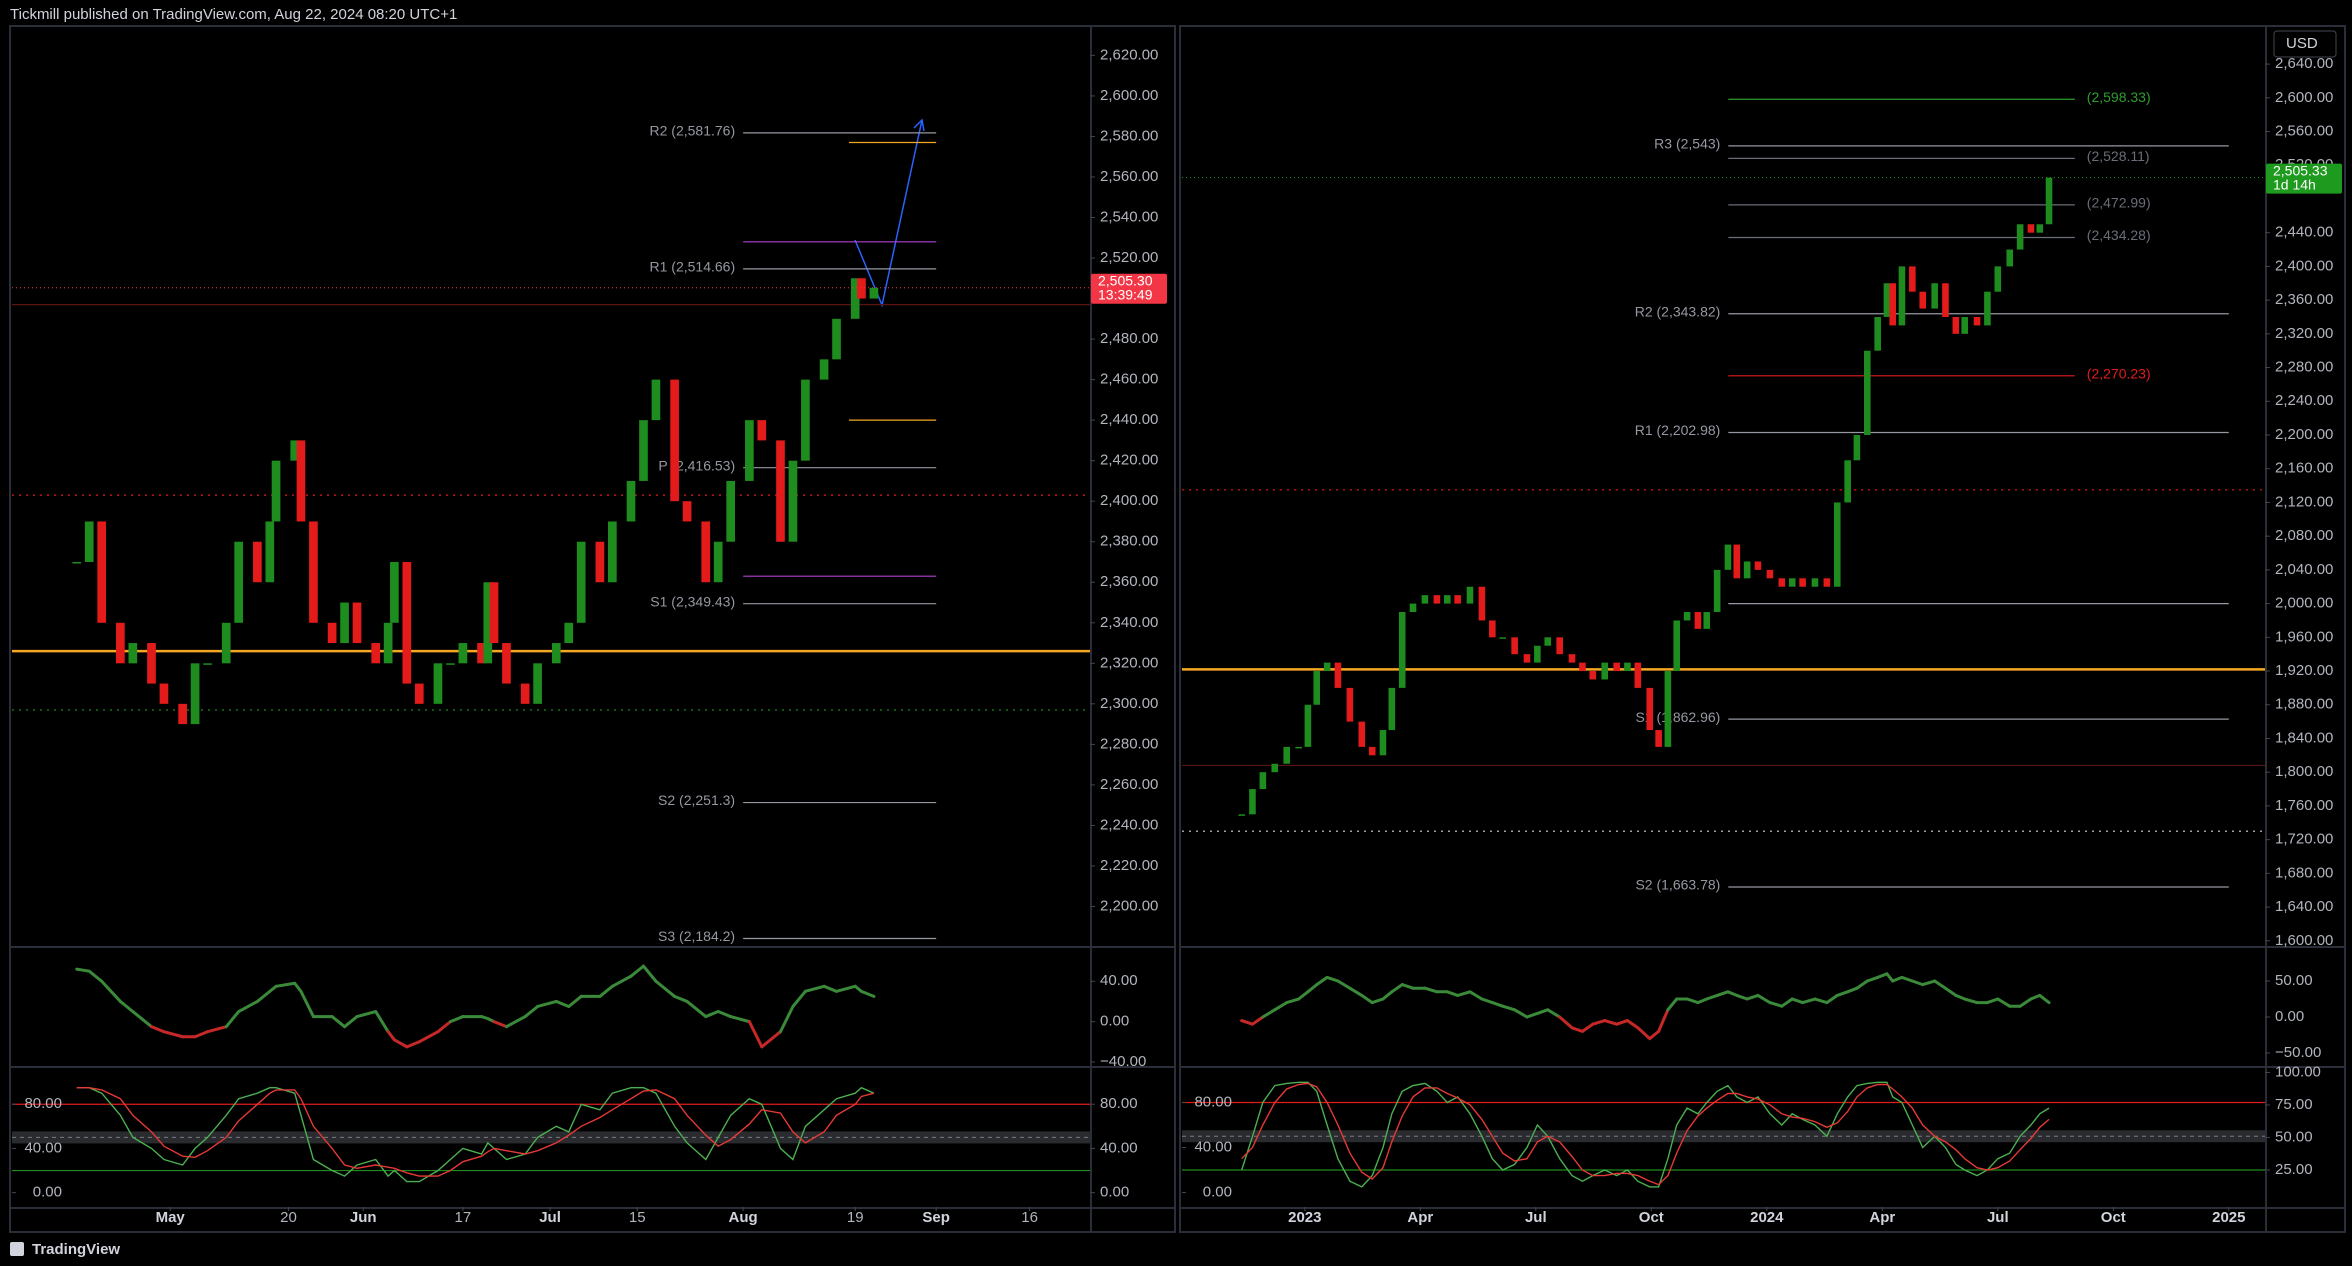 The width and height of the screenshot is (2352, 1266). What do you see at coordinates (2304, 265) in the screenshot?
I see `y-tick-label: 2,400.00` at bounding box center [2304, 265].